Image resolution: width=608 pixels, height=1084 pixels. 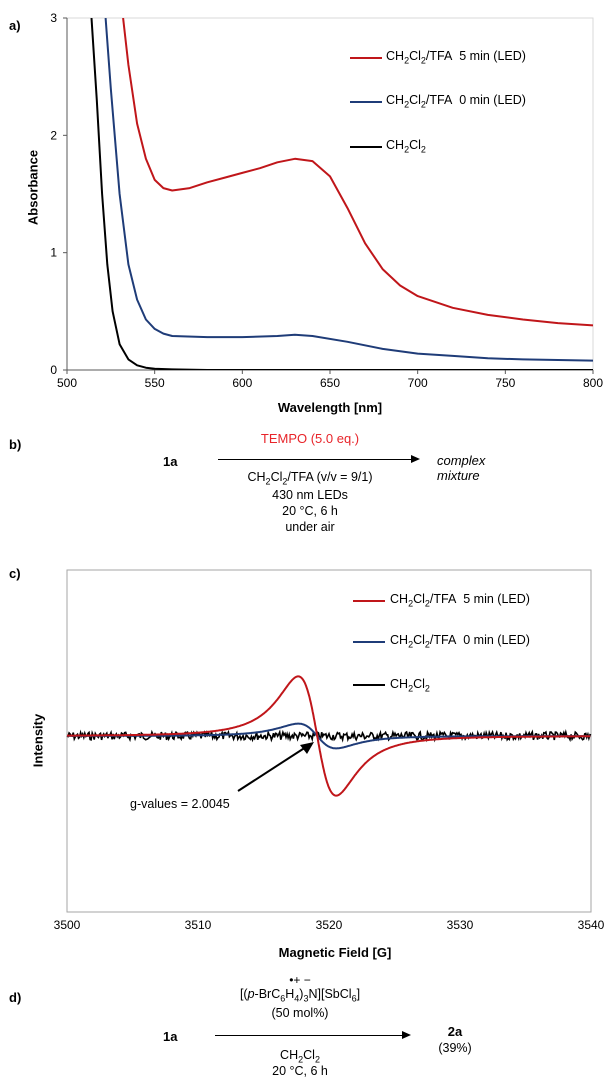 I want to click on scheme-b-reagent: TEMPO (5.0 eq.), so click(x=310, y=438).